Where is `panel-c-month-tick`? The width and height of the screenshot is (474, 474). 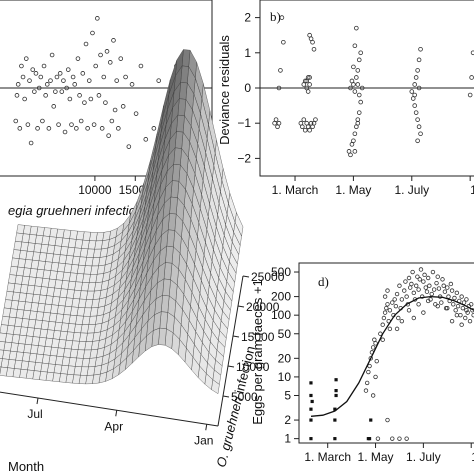 panel-c-month-tick is located at coordinates (37, 401).